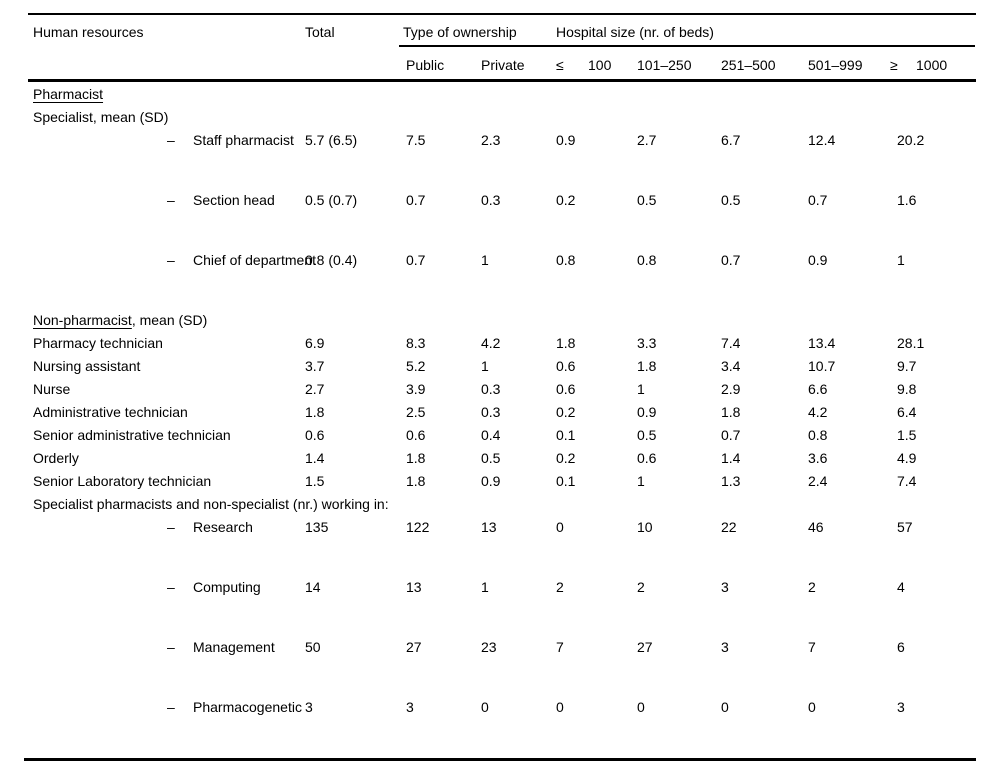 The image size is (1000, 776). I want to click on table-row: – Computing 14 13 1 2 2 3 2 4, so click(500, 589).